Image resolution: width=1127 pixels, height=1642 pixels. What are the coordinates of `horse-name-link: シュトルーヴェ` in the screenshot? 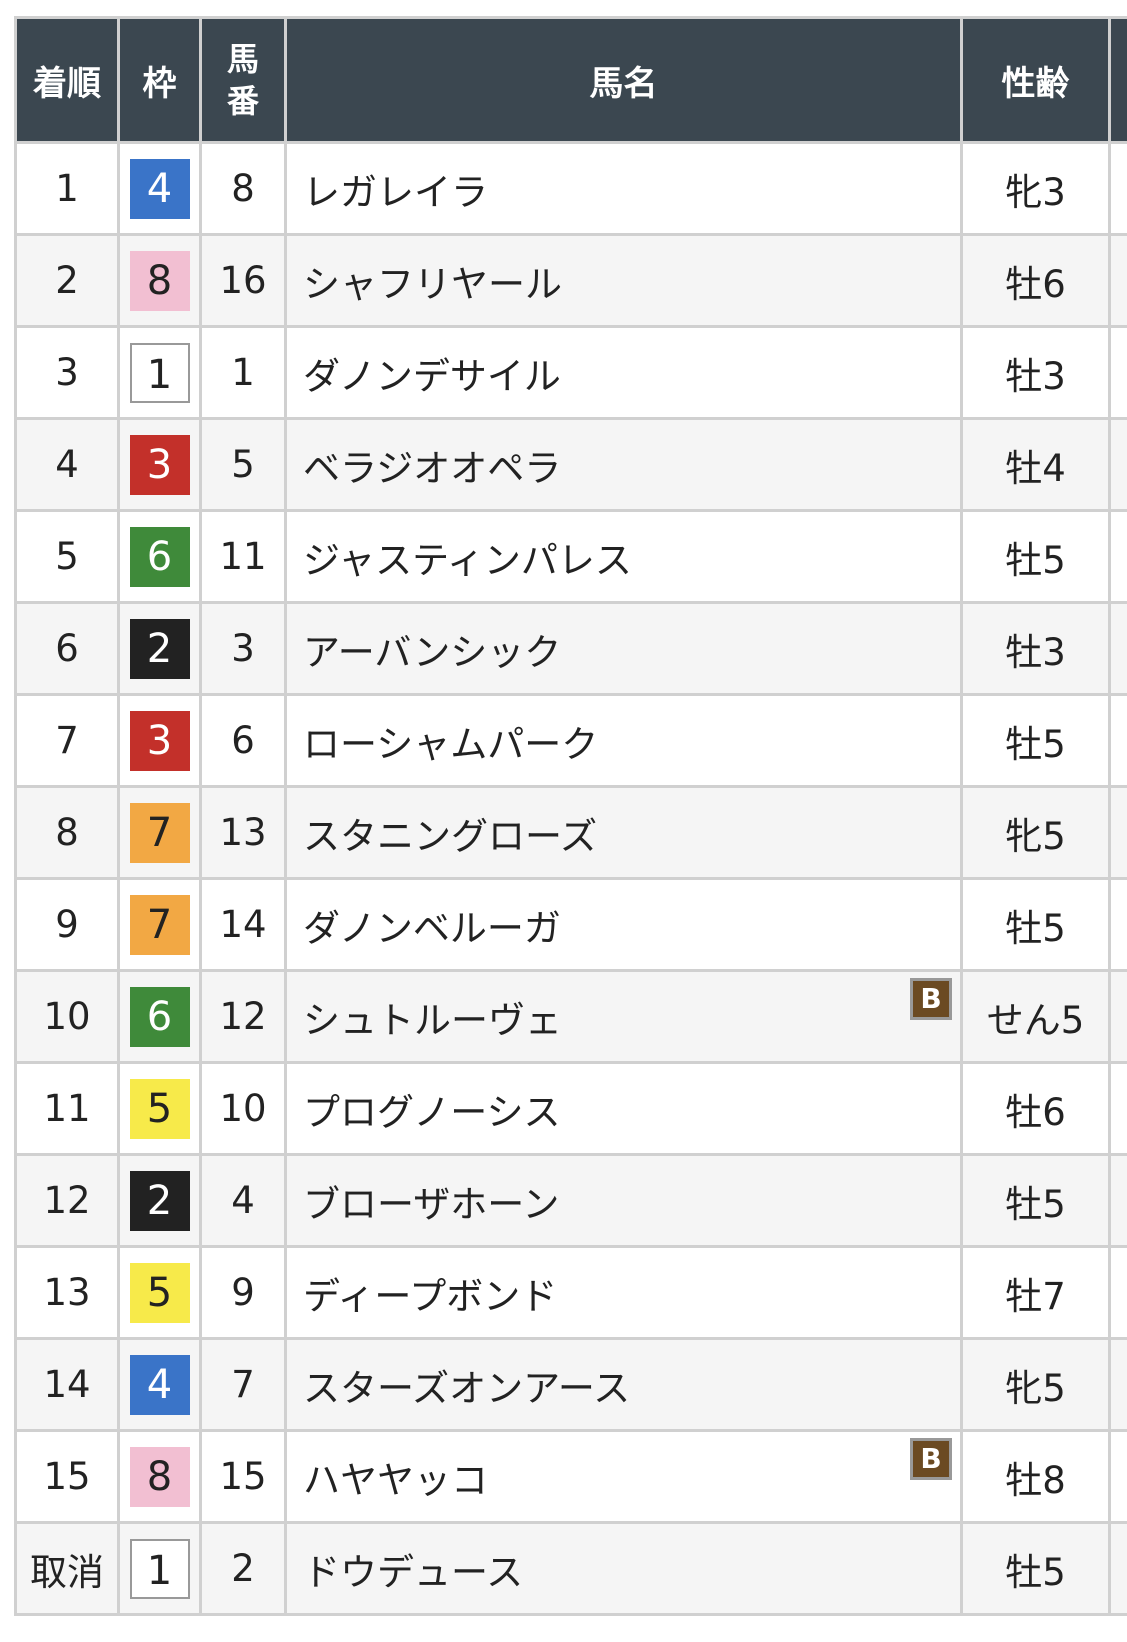 It's located at (432, 1020).